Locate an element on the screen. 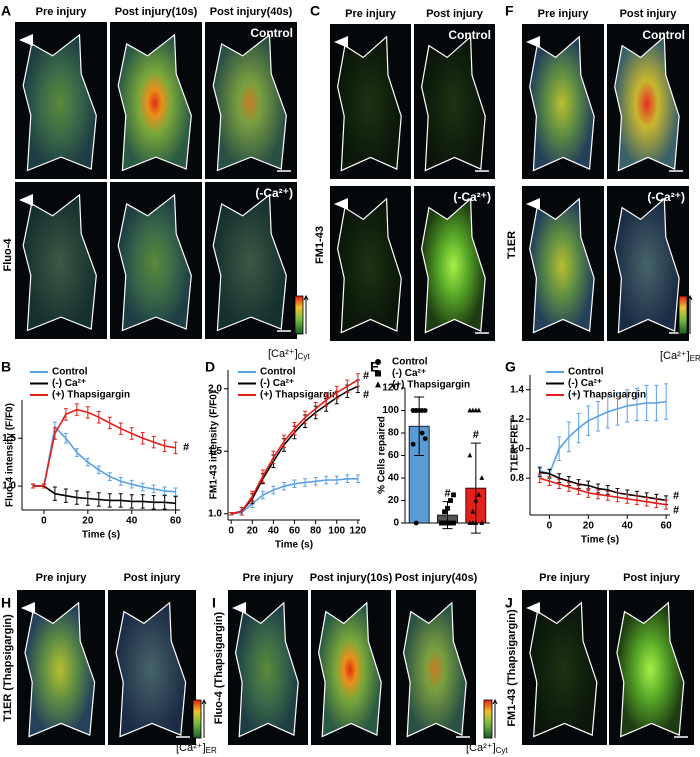 The image size is (700, 757). panel-letter: D is located at coordinates (210, 367).